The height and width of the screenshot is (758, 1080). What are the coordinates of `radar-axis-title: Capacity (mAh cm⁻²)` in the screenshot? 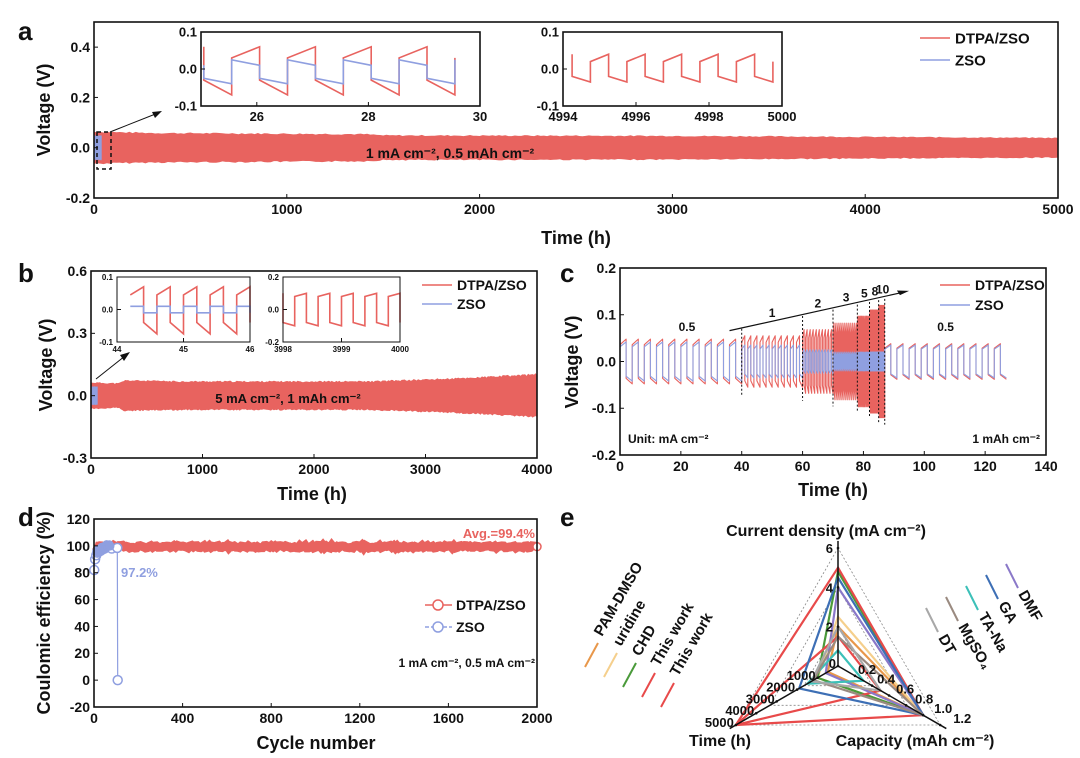 It's located at (915, 741).